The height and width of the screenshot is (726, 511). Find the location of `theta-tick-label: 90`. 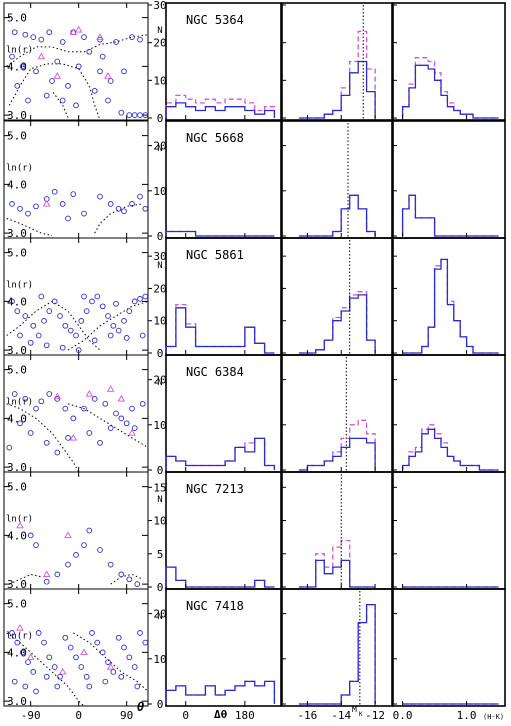

theta-tick-label: 90 is located at coordinates (126, 715).